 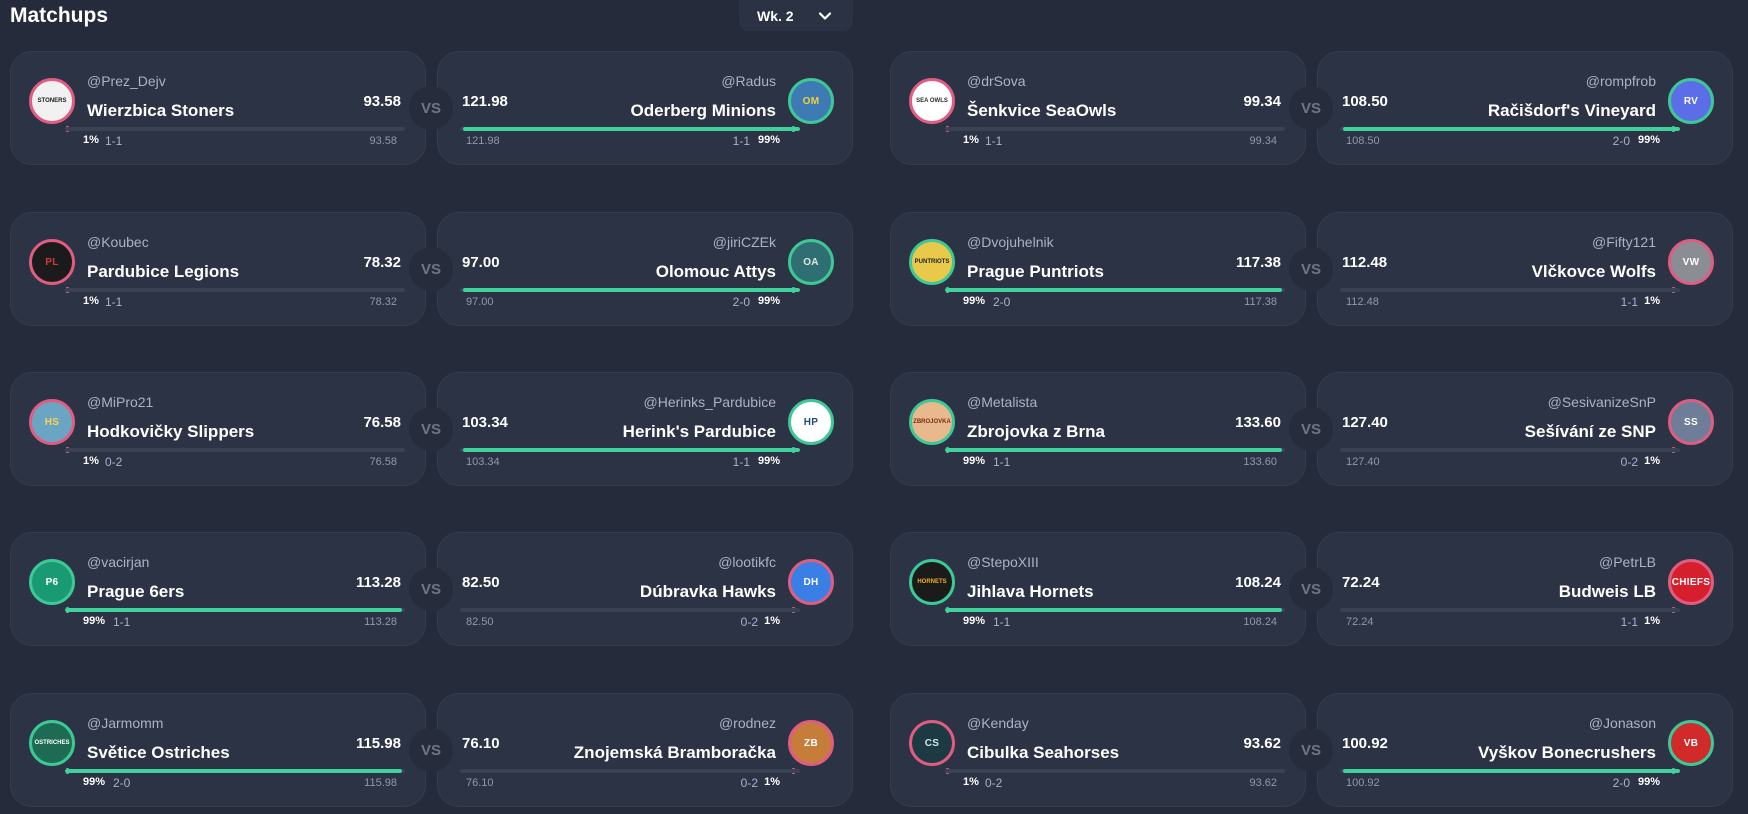 I want to click on team-record: 1-1, so click(x=1629, y=622).